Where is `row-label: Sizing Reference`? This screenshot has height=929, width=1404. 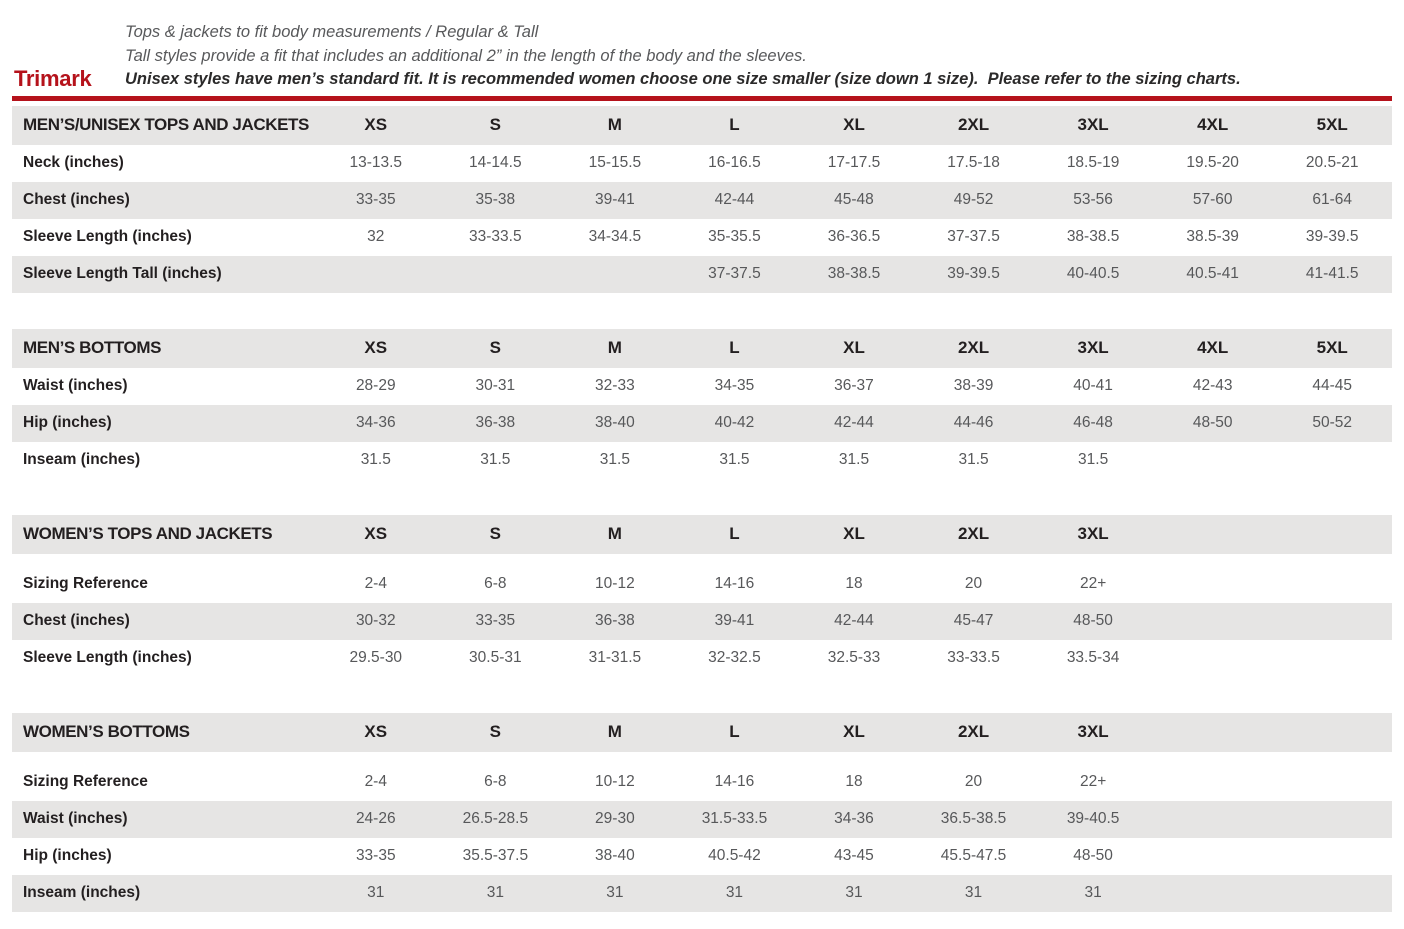
row-label: Sizing Reference is located at coordinates (85, 781).